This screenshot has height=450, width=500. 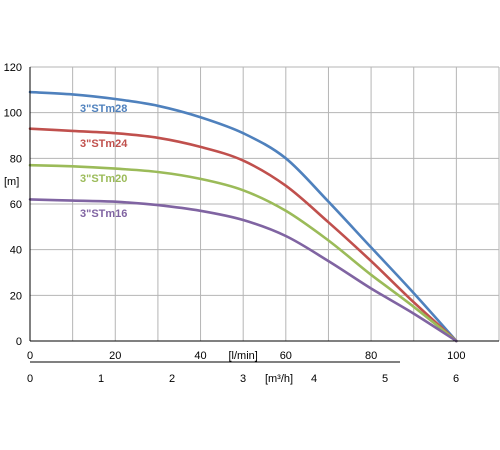 I want to click on y-axis-label: [m], so click(x=11, y=182).